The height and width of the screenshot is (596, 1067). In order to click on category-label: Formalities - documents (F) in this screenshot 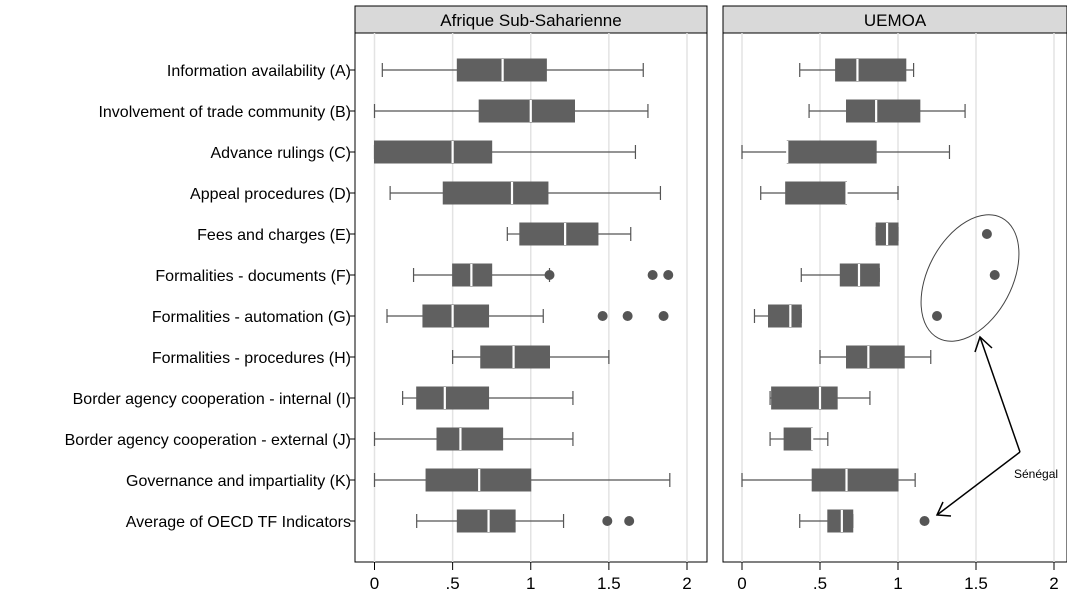, I will do `click(253, 276)`.